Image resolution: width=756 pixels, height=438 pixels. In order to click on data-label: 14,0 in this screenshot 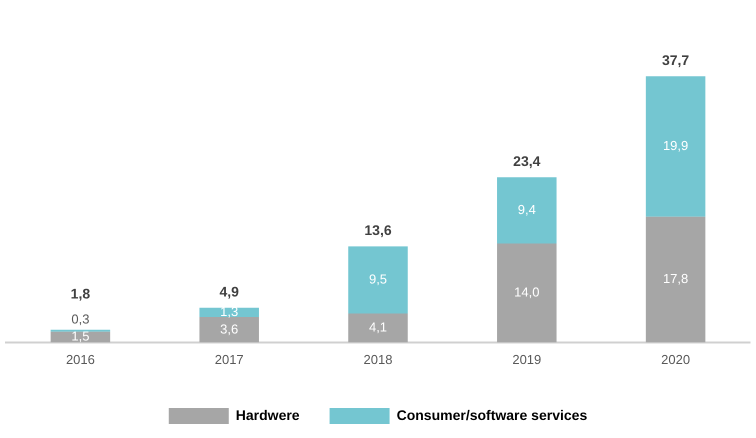, I will do `click(527, 292)`.